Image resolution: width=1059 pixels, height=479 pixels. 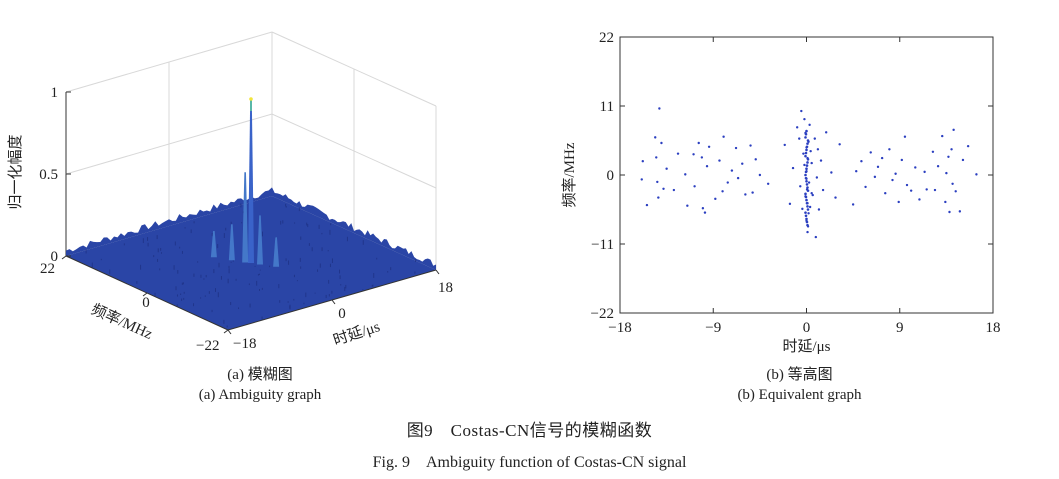 I want to click on peak-tip, so click(x=251, y=99).